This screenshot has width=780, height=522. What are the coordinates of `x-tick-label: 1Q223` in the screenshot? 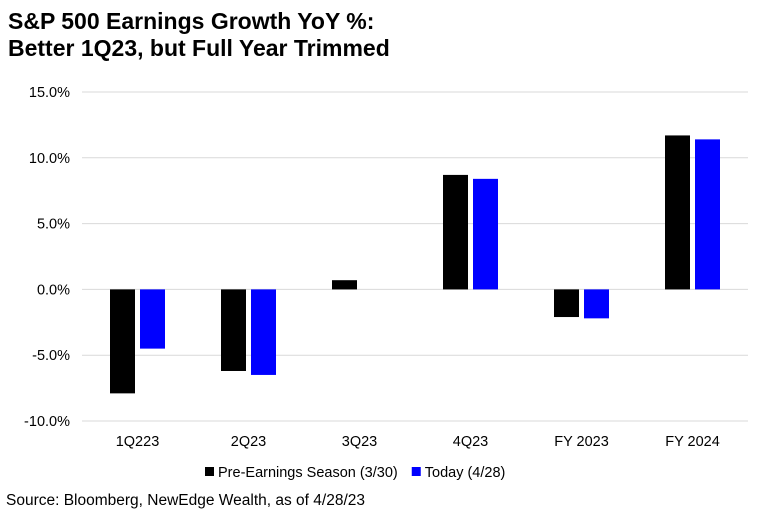 It's located at (138, 442).